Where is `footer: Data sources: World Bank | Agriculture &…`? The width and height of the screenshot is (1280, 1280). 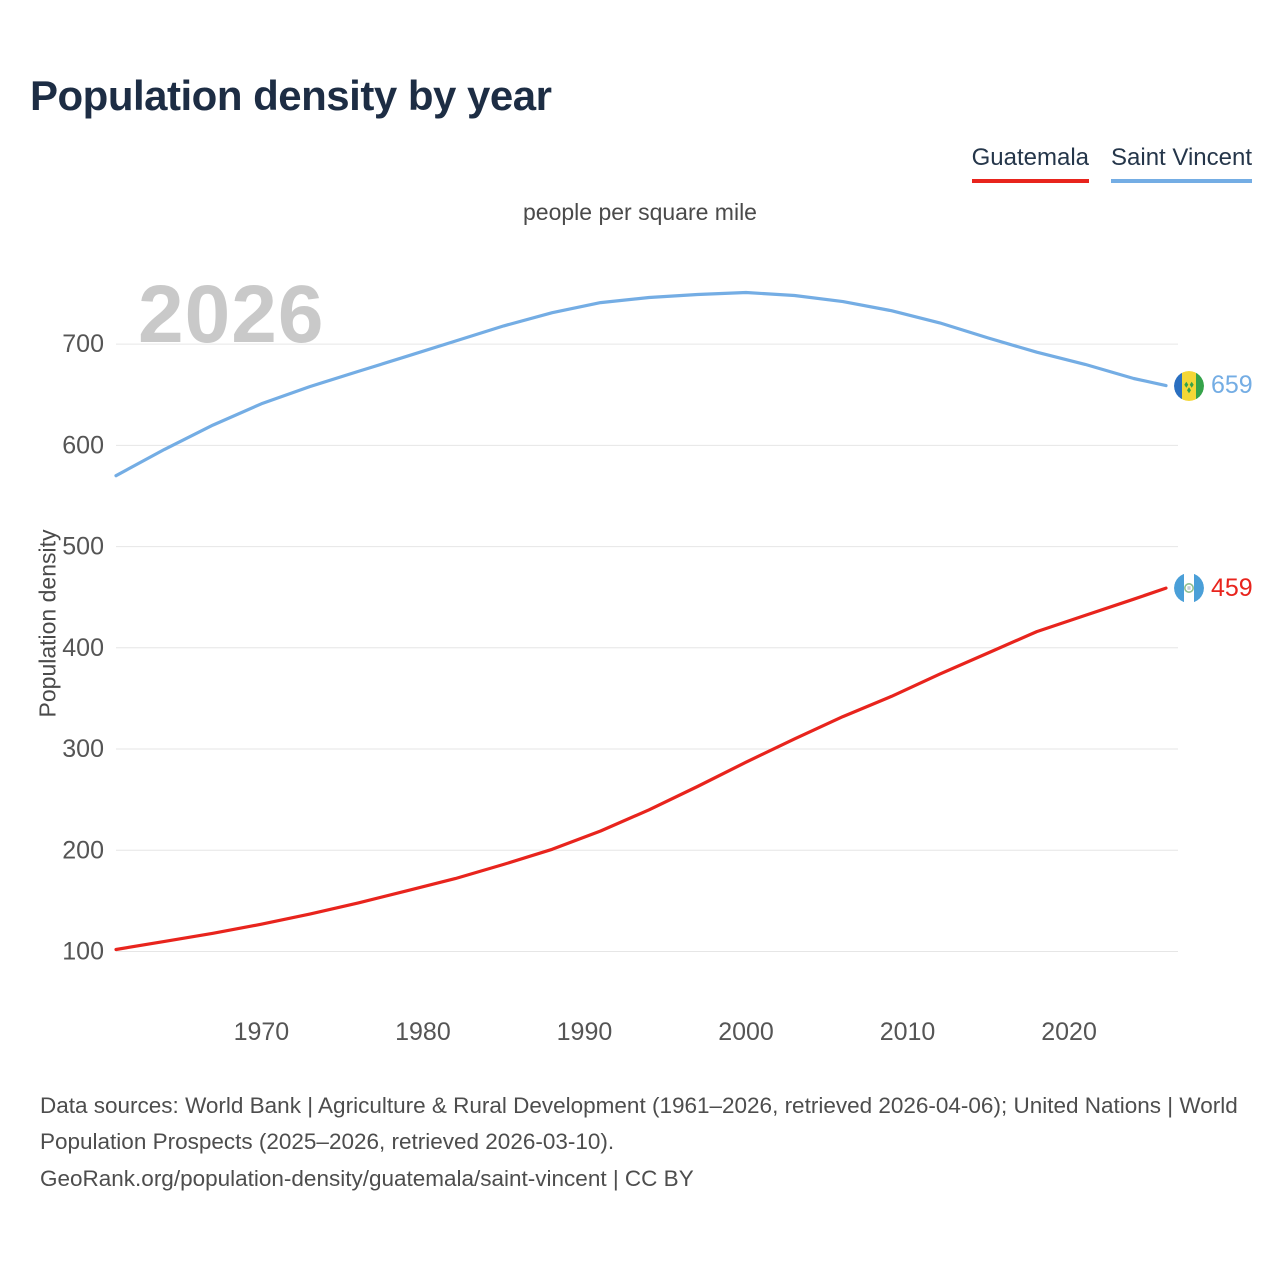 footer: Data sources: World Bank | Agriculture &… is located at coordinates (642, 1142).